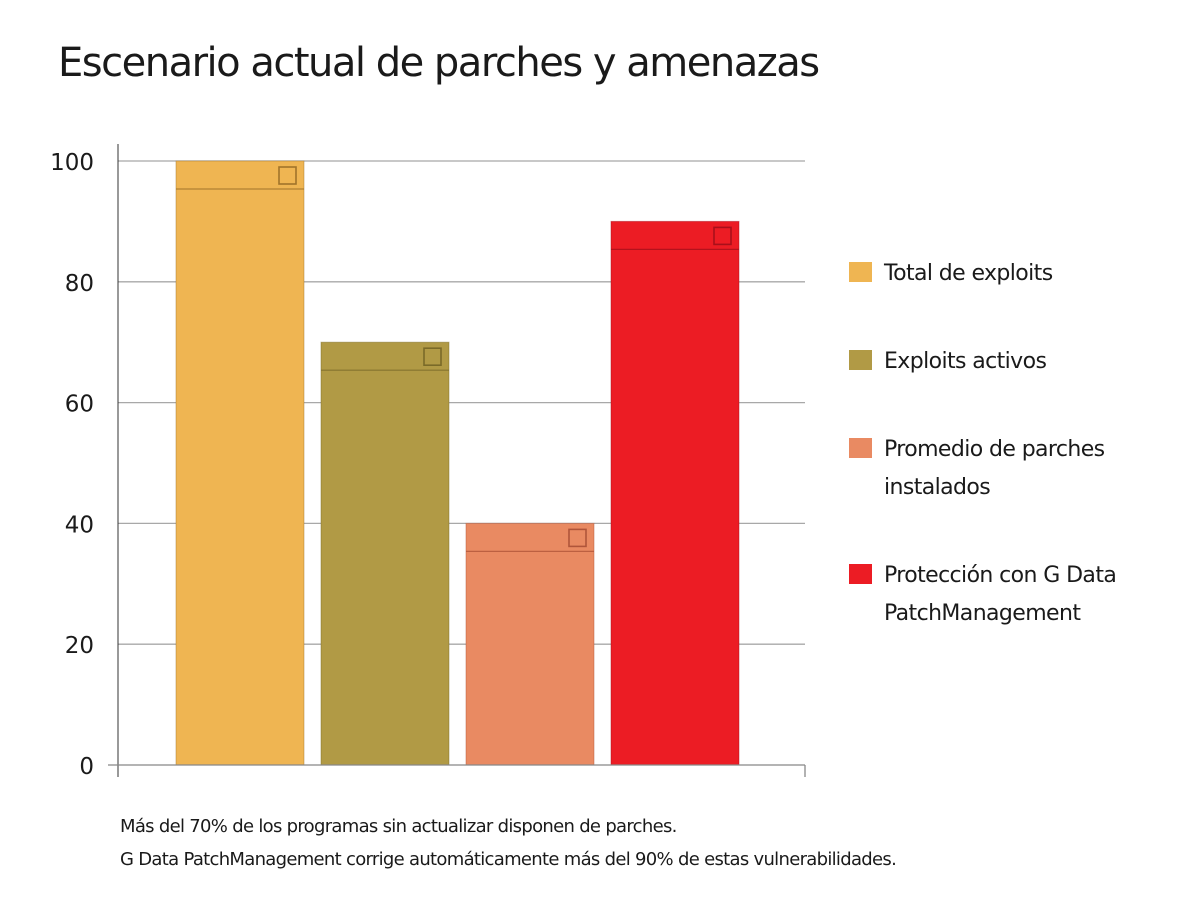 This screenshot has width=1200, height=915. What do you see at coordinates (79, 525) in the screenshot?
I see `y-tick-label: 40` at bounding box center [79, 525].